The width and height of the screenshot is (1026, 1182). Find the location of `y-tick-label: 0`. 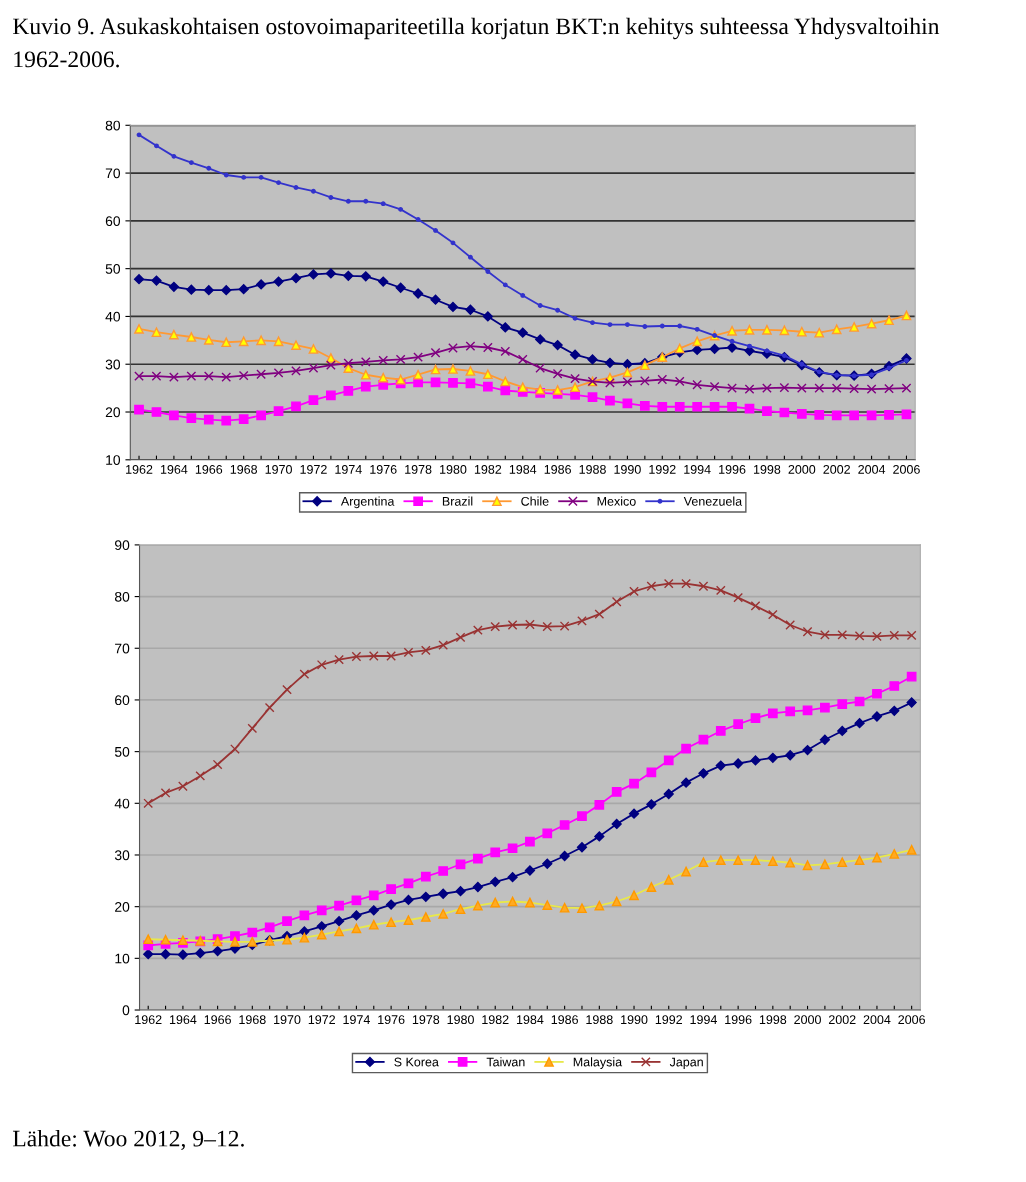

y-tick-label: 0 is located at coordinates (126, 1010).